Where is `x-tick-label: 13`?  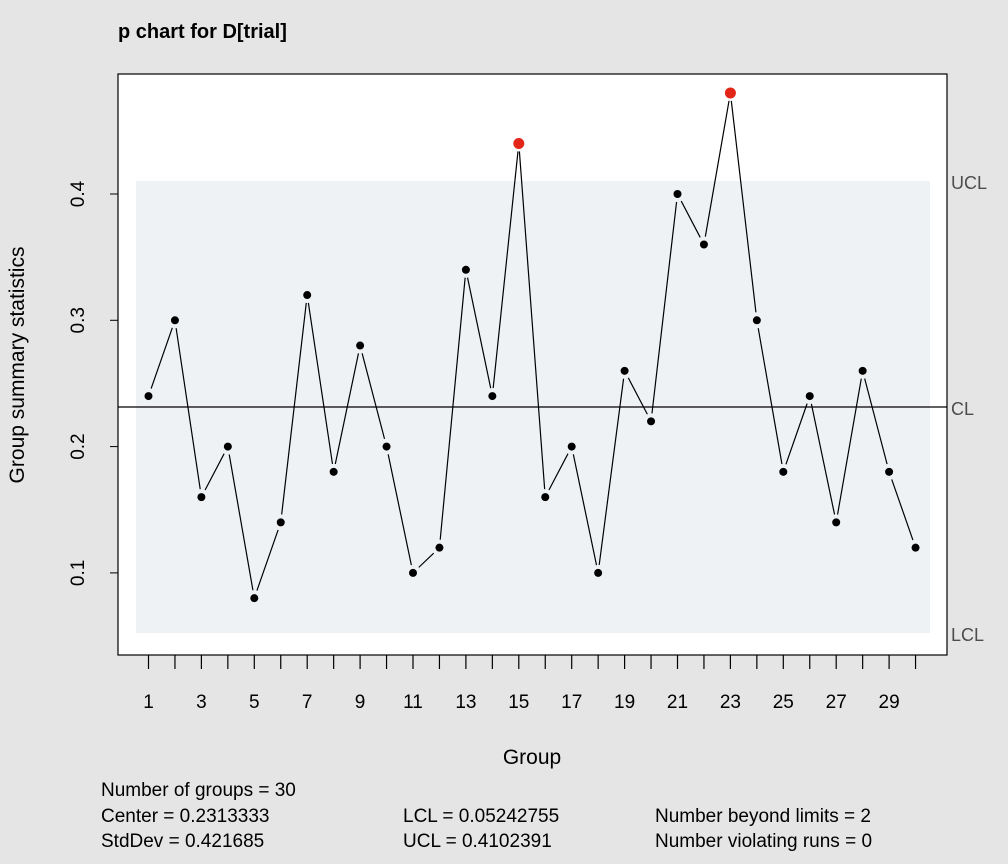
x-tick-label: 13 is located at coordinates (465, 702).